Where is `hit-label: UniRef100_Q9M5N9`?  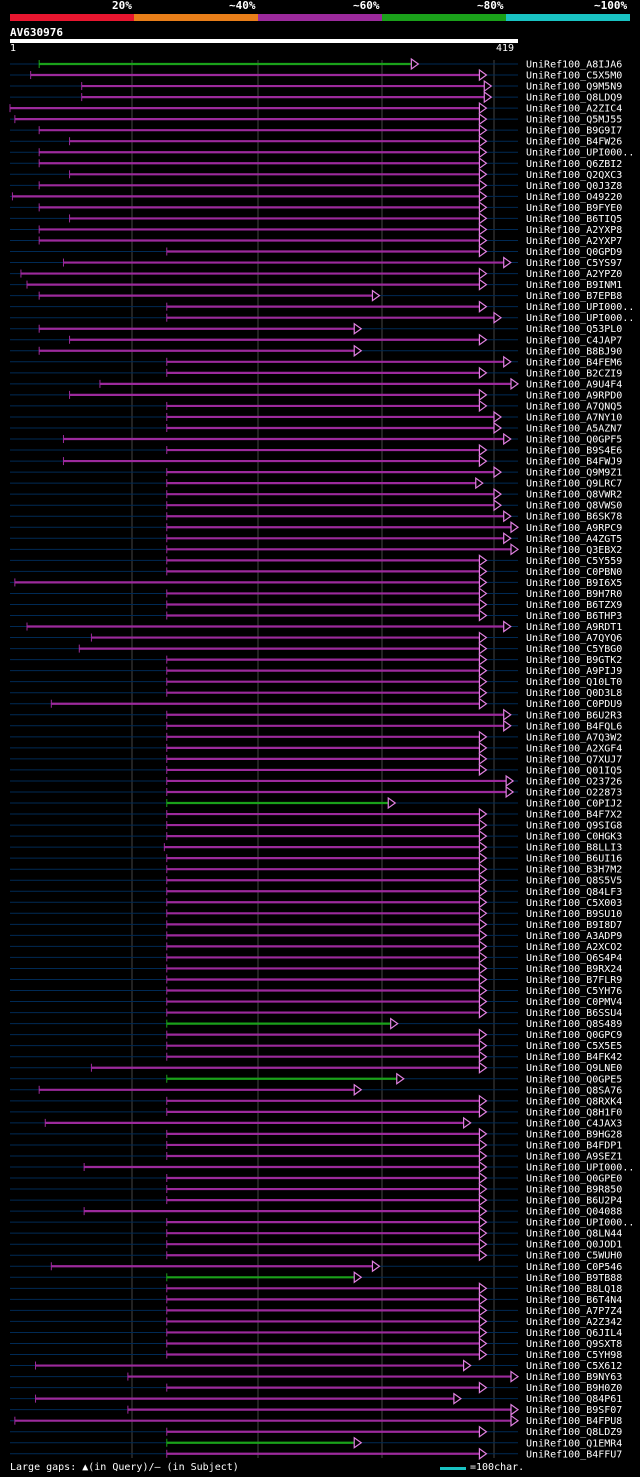 hit-label: UniRef100_Q9M5N9 is located at coordinates (574, 87).